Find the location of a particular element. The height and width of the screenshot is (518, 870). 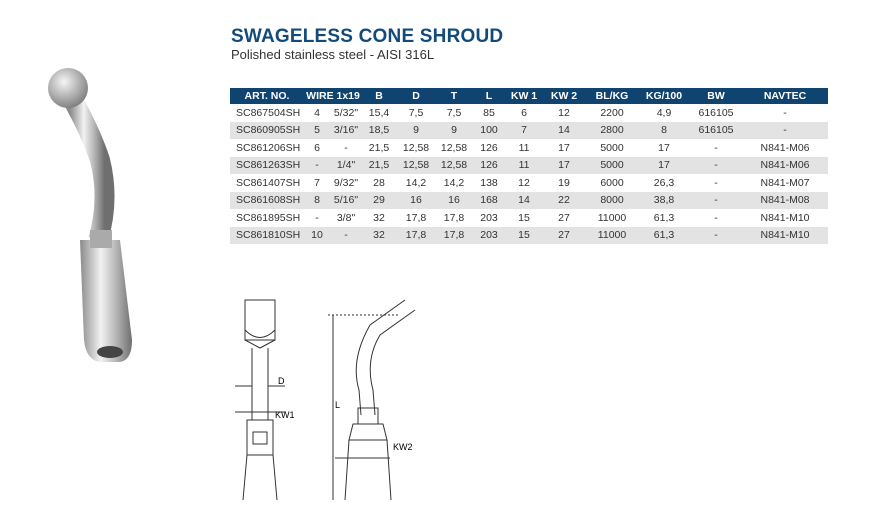

column-header: B is located at coordinates (379, 96).